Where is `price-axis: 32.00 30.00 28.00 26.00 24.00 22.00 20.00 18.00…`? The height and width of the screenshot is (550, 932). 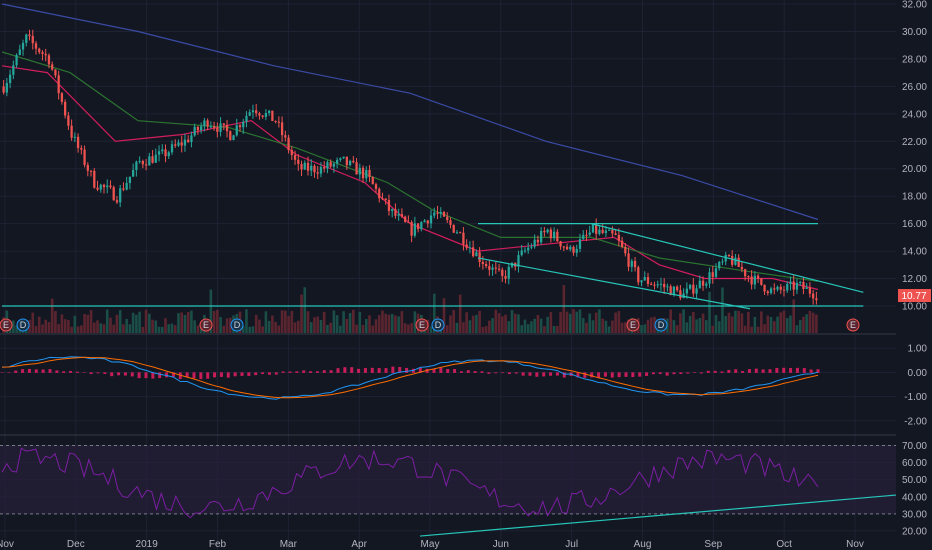
price-axis: 32.00 30.00 28.00 26.00 24.00 22.00 20.00 18.00… is located at coordinates (914, 268).